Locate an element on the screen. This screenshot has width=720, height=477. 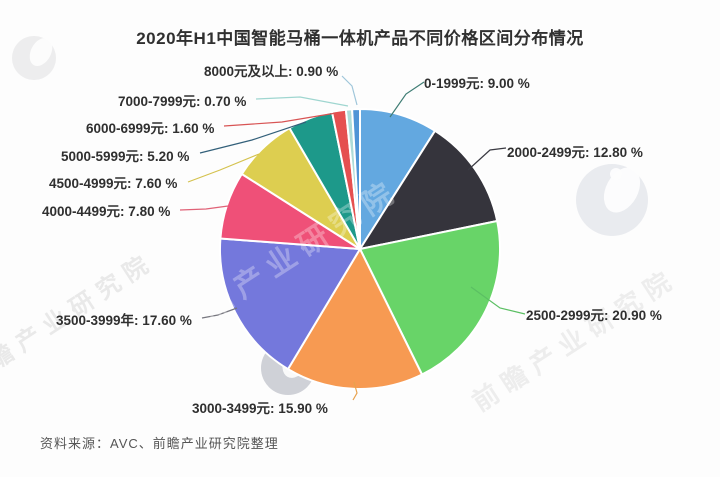
pie-slice-8000元及以上 is located at coordinates (356, 178).